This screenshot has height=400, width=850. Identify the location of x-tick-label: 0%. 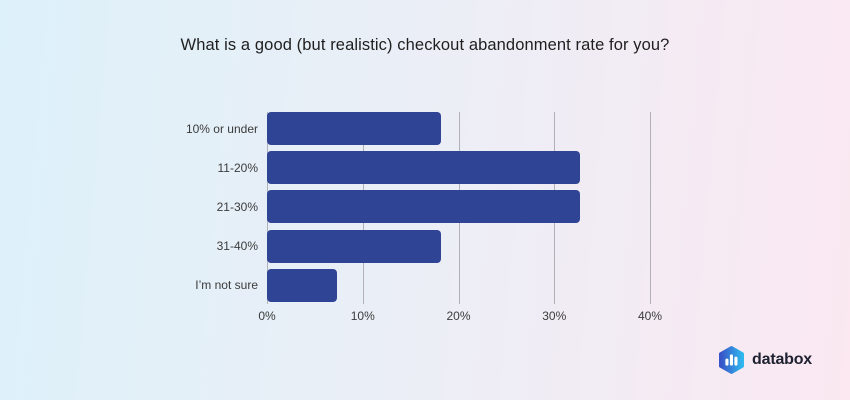
(267, 316).